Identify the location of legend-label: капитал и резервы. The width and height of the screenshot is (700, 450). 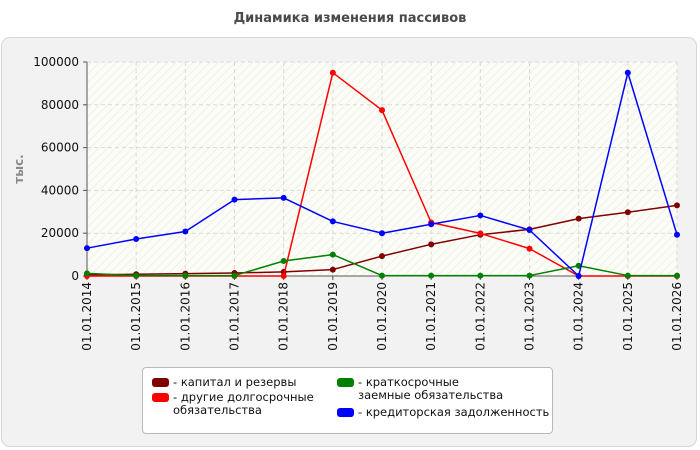
(238, 382).